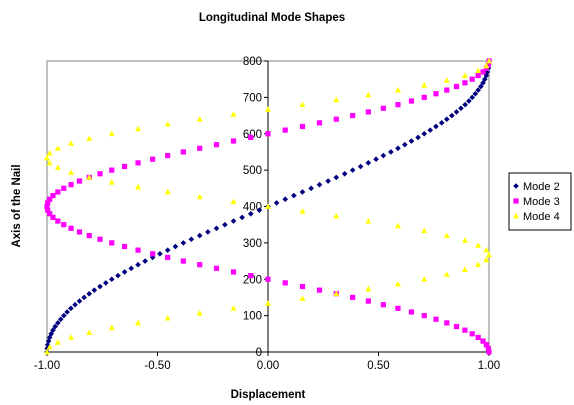  Describe the element at coordinates (541, 217) in the screenshot. I see `legend-label: Mode 4` at that location.